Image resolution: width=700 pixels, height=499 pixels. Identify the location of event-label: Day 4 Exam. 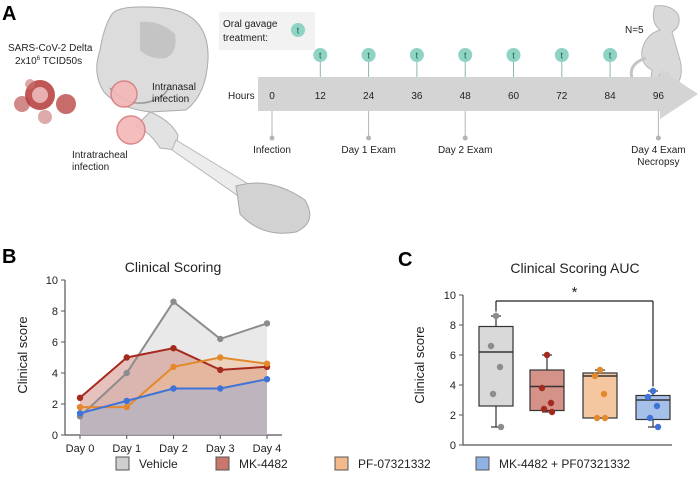
(658, 150).